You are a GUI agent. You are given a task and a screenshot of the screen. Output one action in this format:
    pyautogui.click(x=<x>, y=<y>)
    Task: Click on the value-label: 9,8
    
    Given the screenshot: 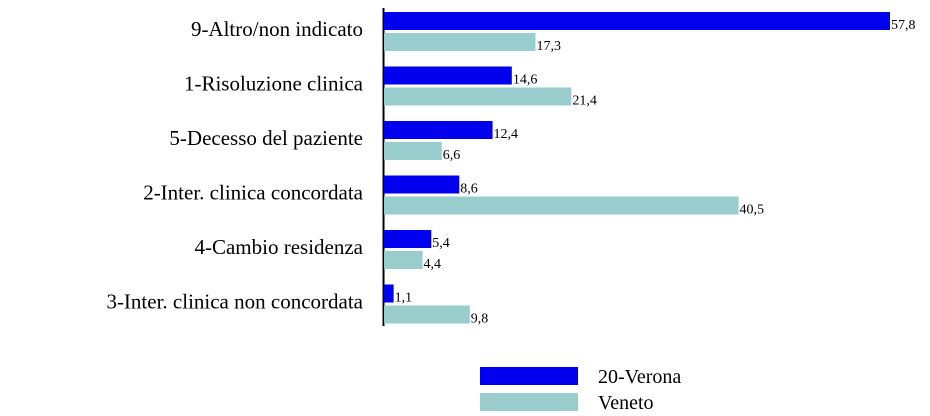 What is the action you would take?
    pyautogui.click(x=480, y=319)
    